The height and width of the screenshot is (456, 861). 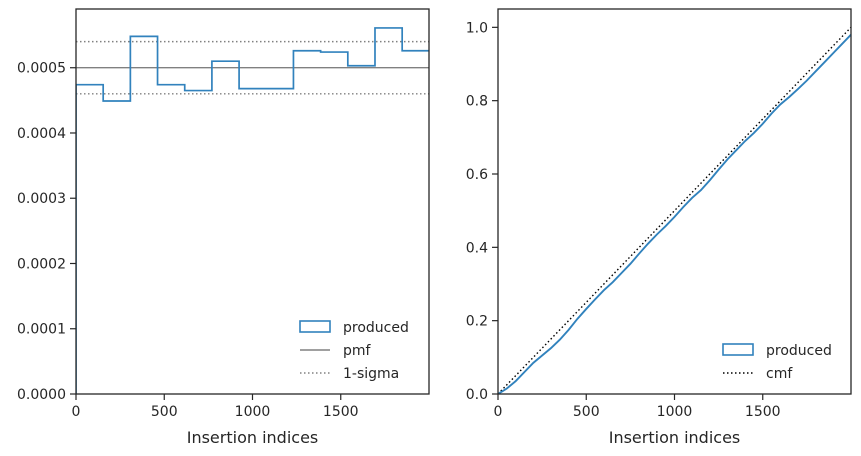 I want to click on left-legend: produced pmf 1-sigma, so click(x=354, y=351).